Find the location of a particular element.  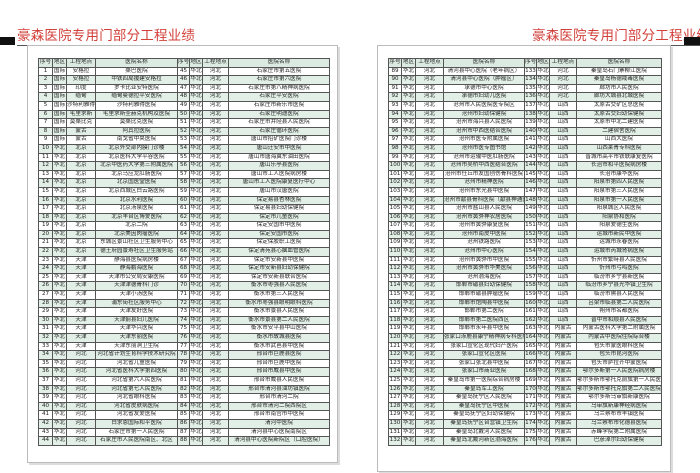

hospital-name-cell: 唐山市汉唐医院 is located at coordinates (279, 191).